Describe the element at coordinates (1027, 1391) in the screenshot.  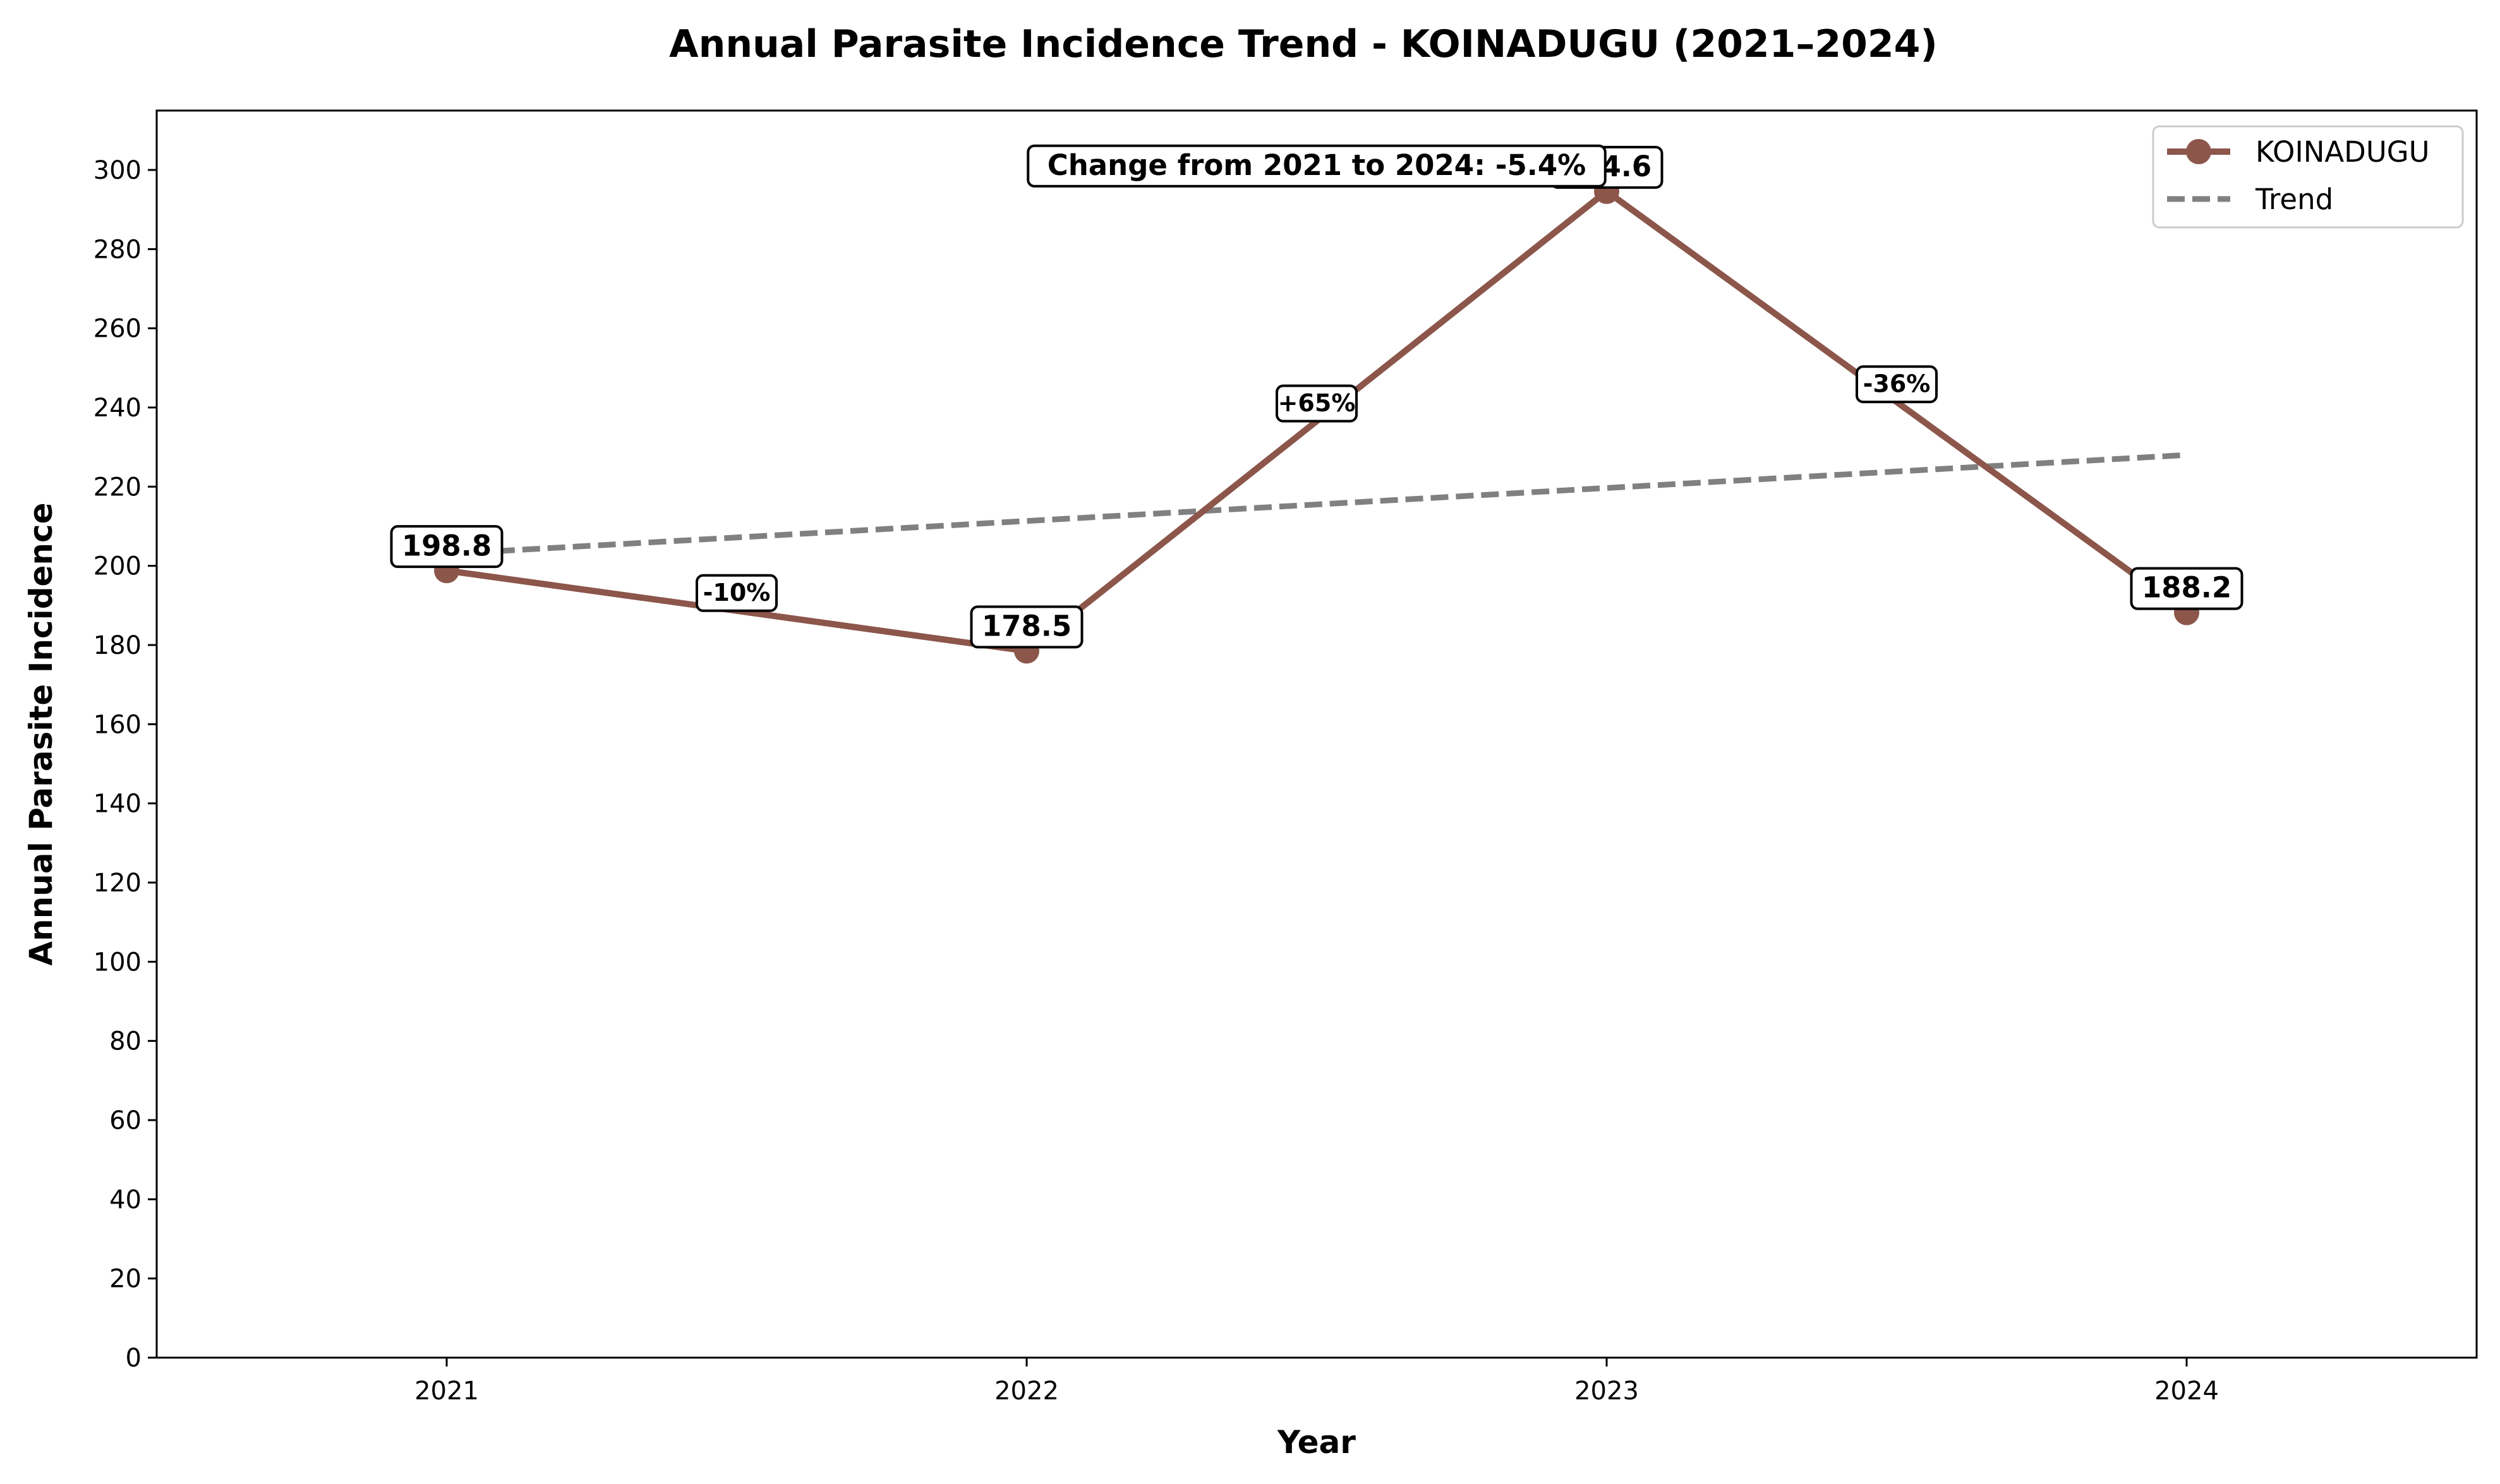
I see `x-tick-label: 2022` at that location.